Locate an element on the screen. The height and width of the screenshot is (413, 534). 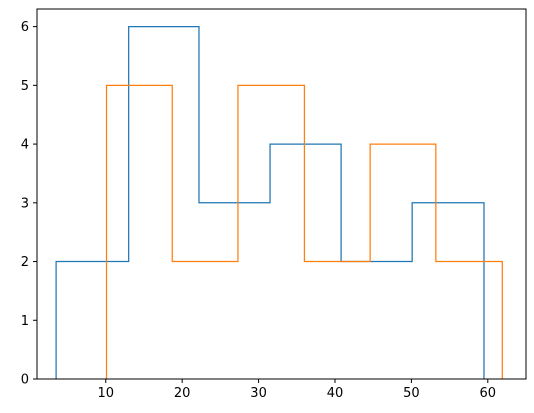
y-tick-label: 1 is located at coordinates (25, 321).